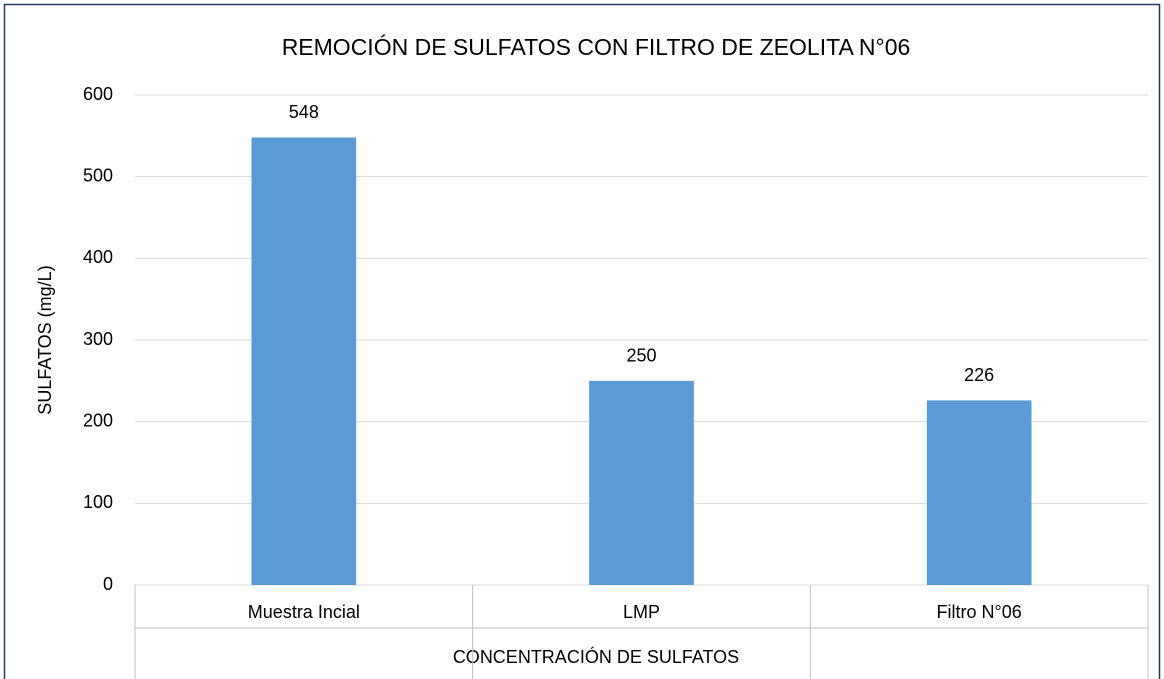 Image resolution: width=1164 pixels, height=679 pixels. I want to click on y-tick-label: 500, so click(98, 175).